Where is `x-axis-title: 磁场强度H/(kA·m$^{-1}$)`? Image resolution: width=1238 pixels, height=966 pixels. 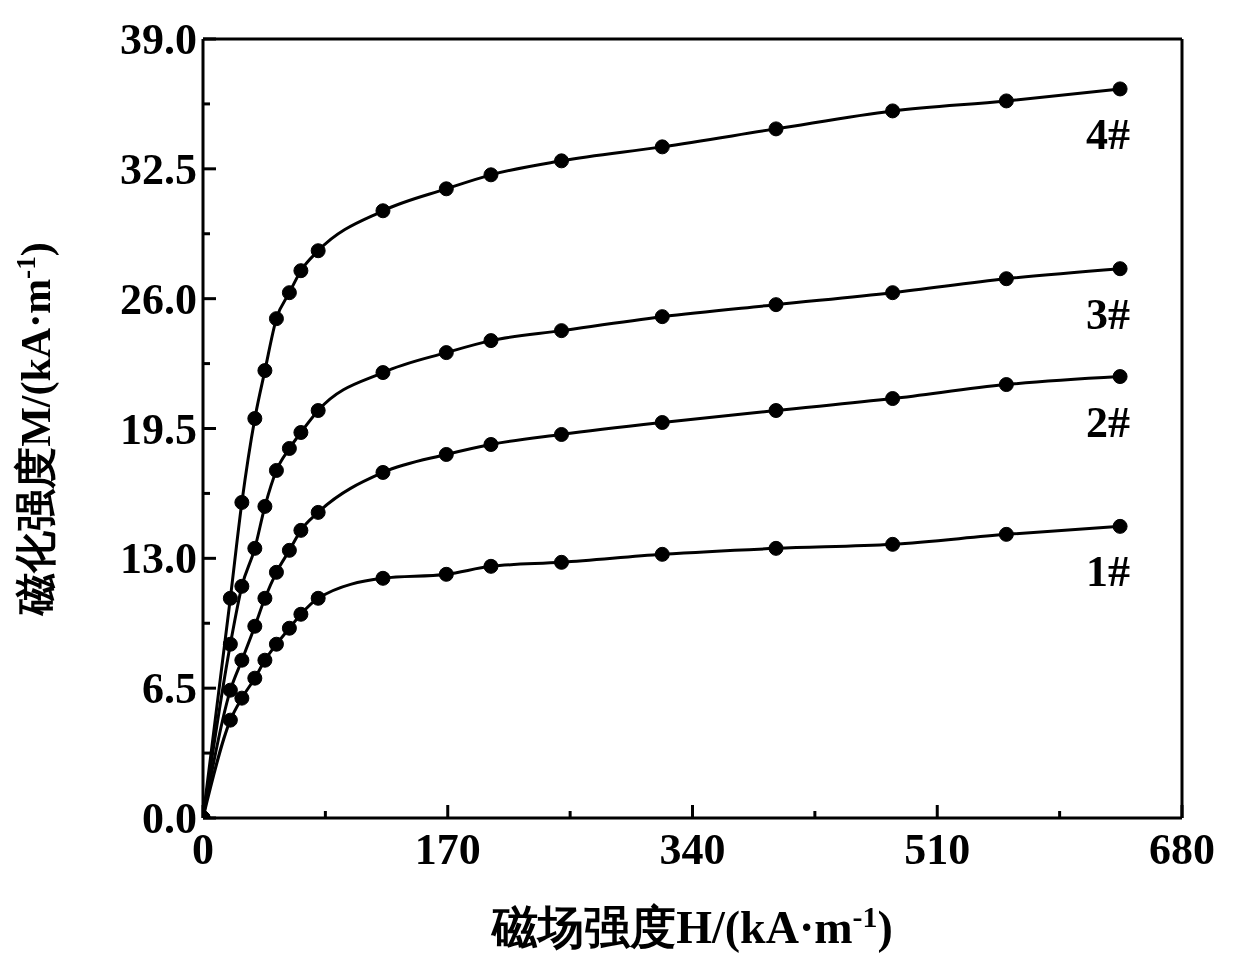 x-axis-title: 磁场强度H/(kA·m$^{-1}$) is located at coordinates (691, 926).